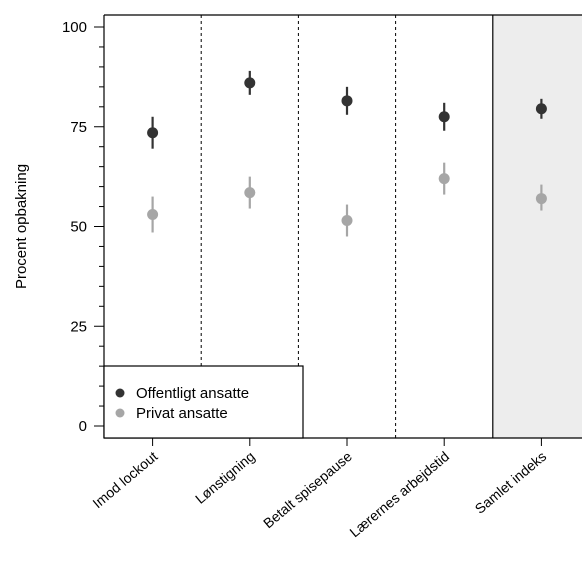 This screenshot has height=587, width=582. Describe the element at coordinates (120, 413) in the screenshot. I see `legend-marker-privat` at that location.